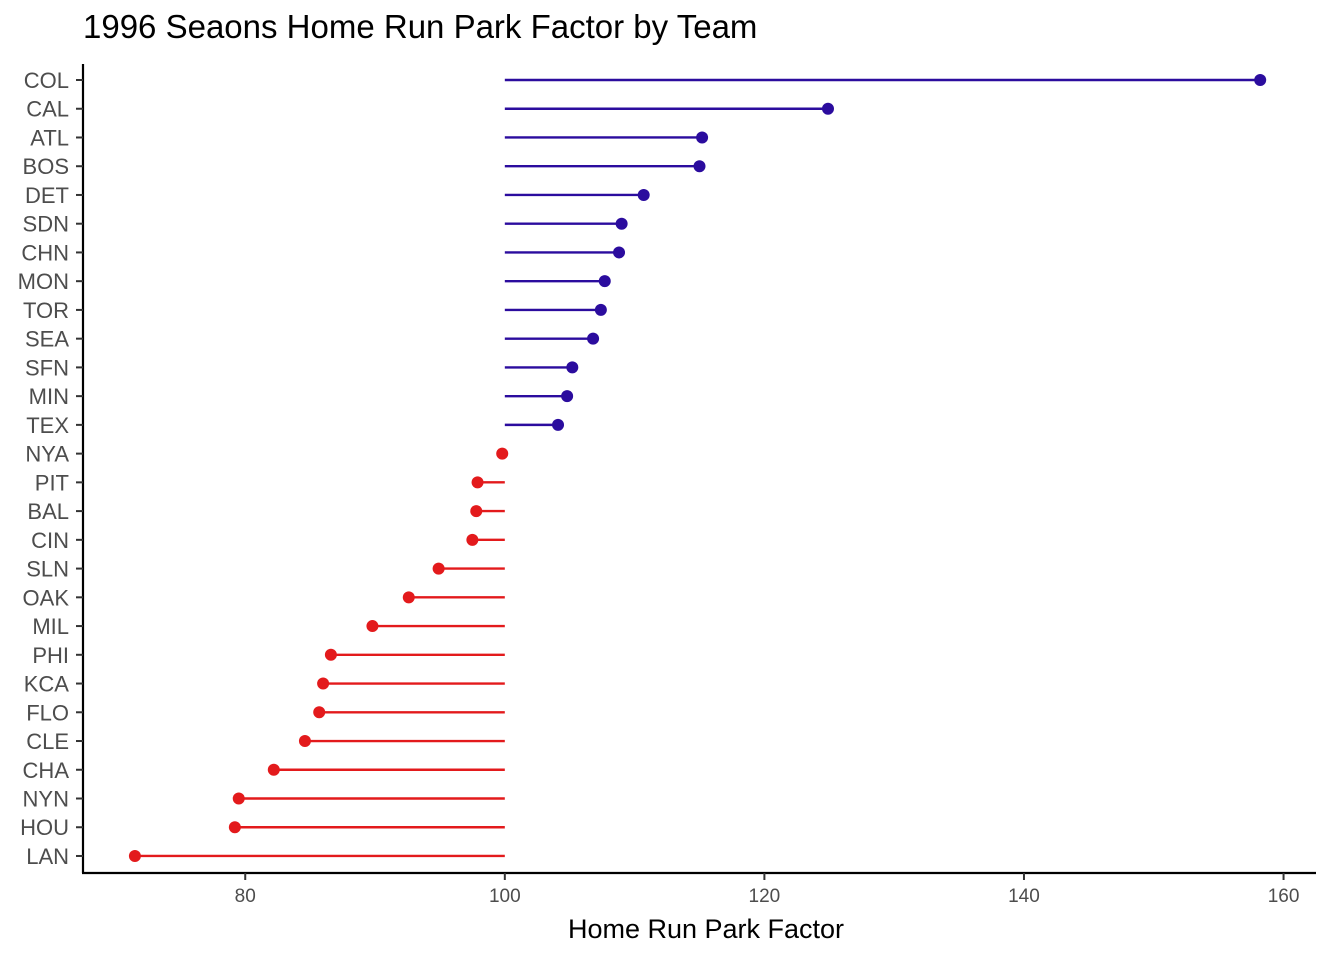 Image resolution: width=1344 pixels, height=960 pixels. What do you see at coordinates (47, 109) in the screenshot?
I see `y-tick-label-cal: CAL` at bounding box center [47, 109].